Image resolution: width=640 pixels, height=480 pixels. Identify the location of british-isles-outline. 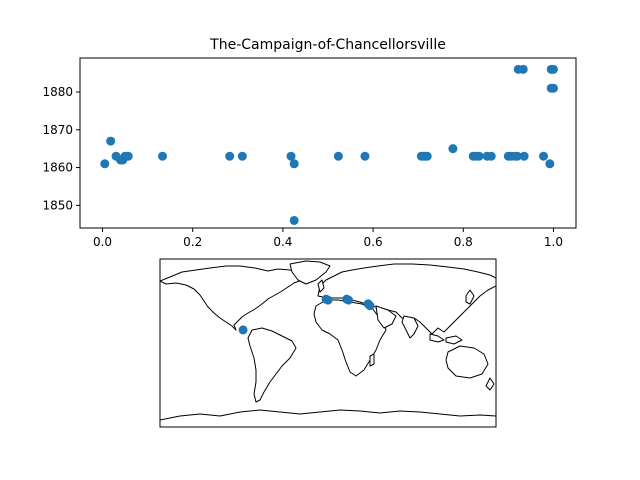
(321, 286).